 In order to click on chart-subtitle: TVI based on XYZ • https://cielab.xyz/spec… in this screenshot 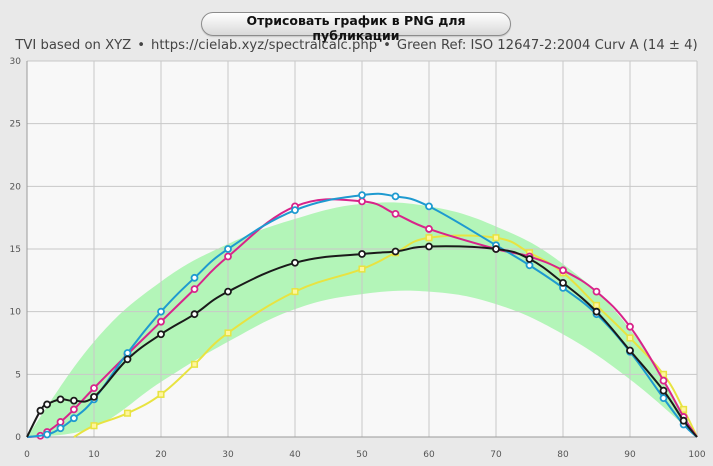, I will do `click(356, 45)`.